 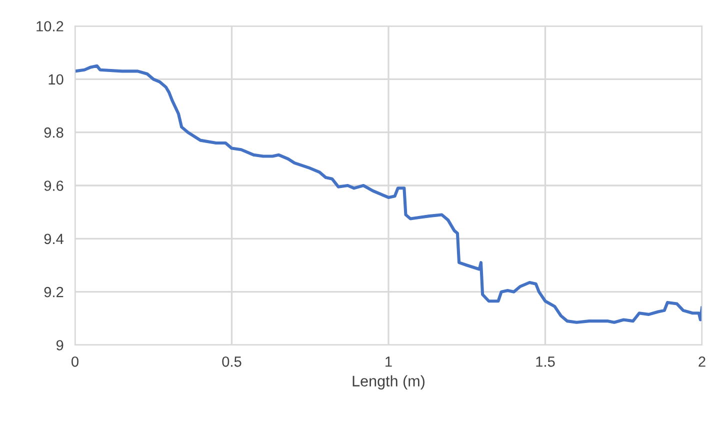 I want to click on y-tick-label: 10, so click(x=56, y=79).